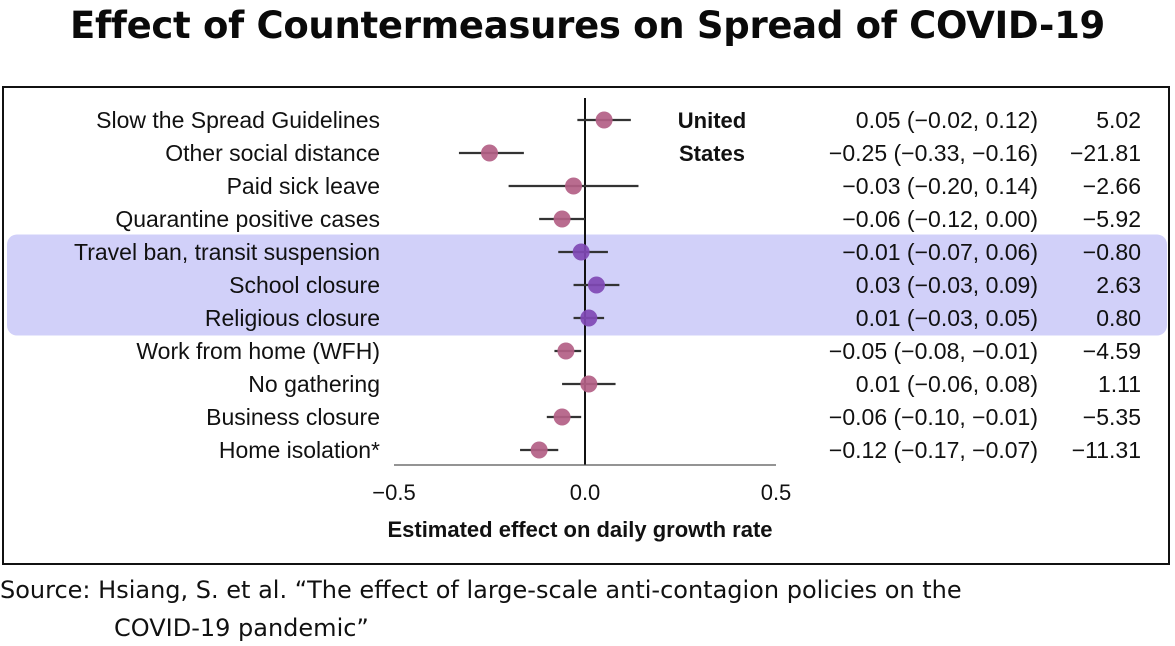 The height and width of the screenshot is (646, 1175). I want to click on x-axis-label: Estimated effect on daily growth rate, so click(579, 529).